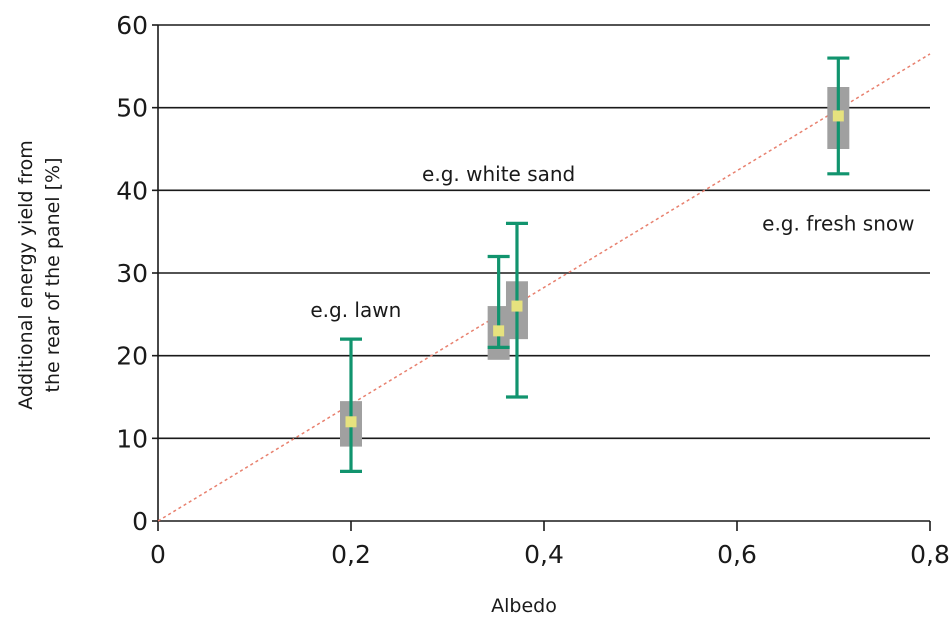 The height and width of the screenshot is (622, 949). I want to click on y-tick-label: 0, so click(140, 521).